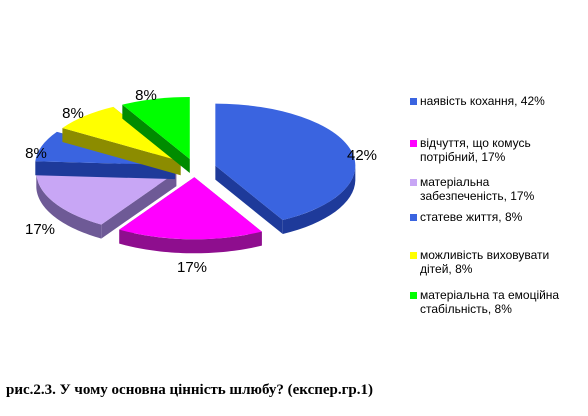 The height and width of the screenshot is (416, 588). Describe the element at coordinates (471, 217) in the screenshot. I see `legend-label: статеве життя, 8%` at that location.